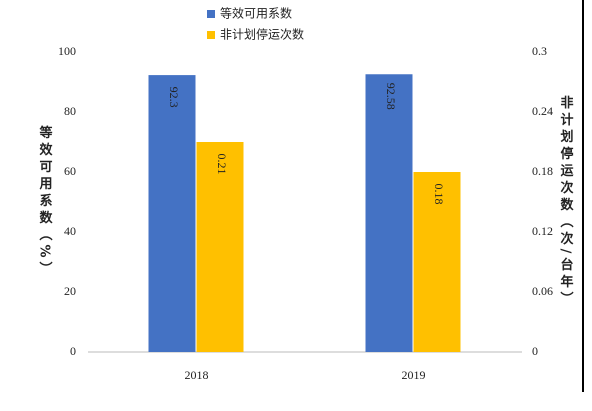 The width and height of the screenshot is (592, 411). What do you see at coordinates (70, 231) in the screenshot?
I see `y-tick-label: 40` at bounding box center [70, 231].